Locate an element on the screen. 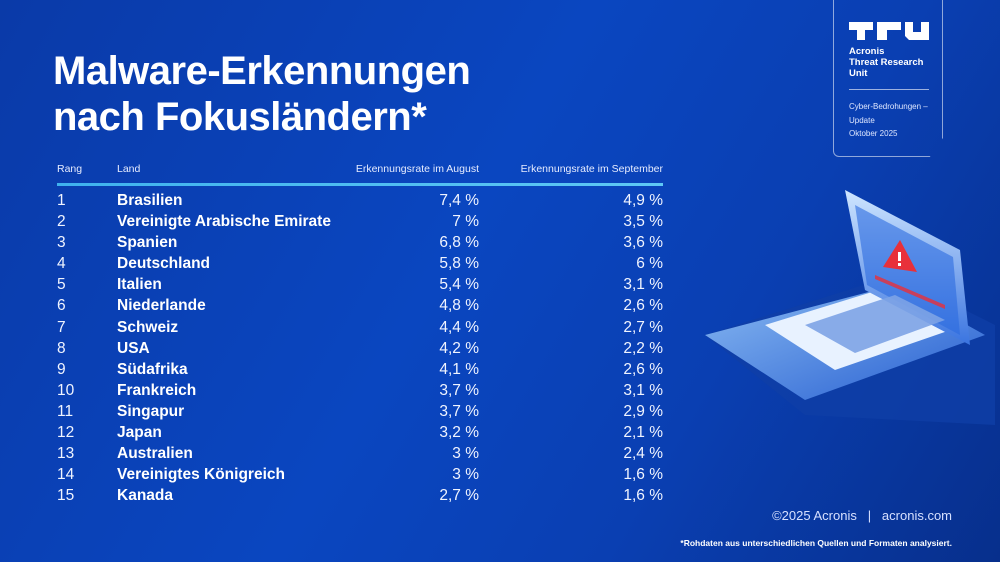 The width and height of the screenshot is (1000, 562). table-row: 7 Schweiz 4,4 % 2,7 % is located at coordinates (360, 329).